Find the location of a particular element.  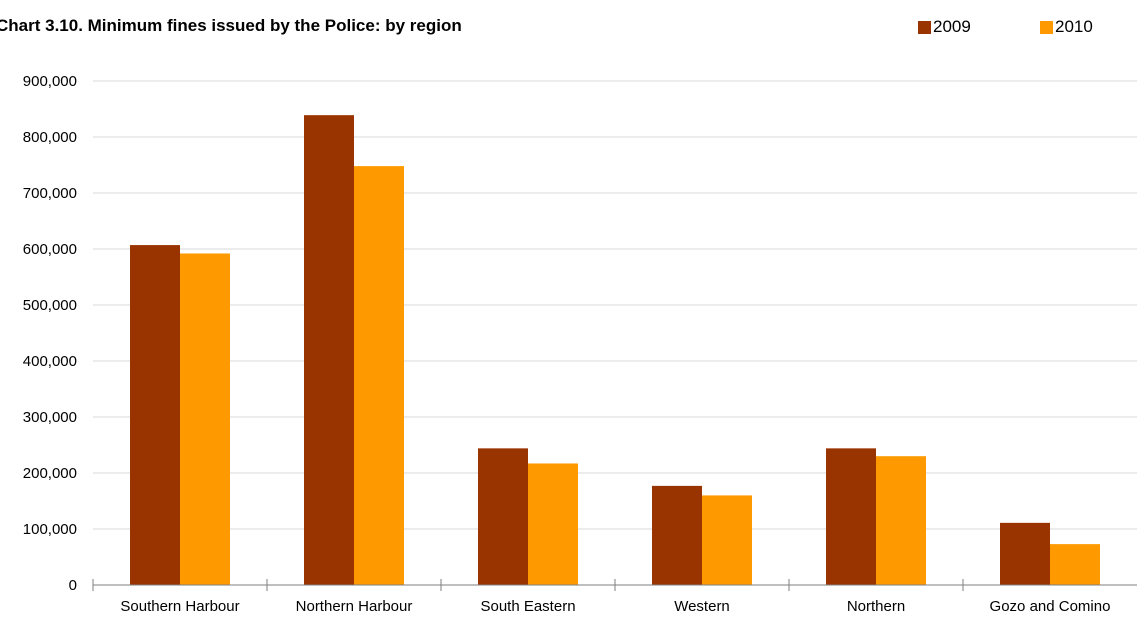

x-tick-label: Western is located at coordinates (702, 606).